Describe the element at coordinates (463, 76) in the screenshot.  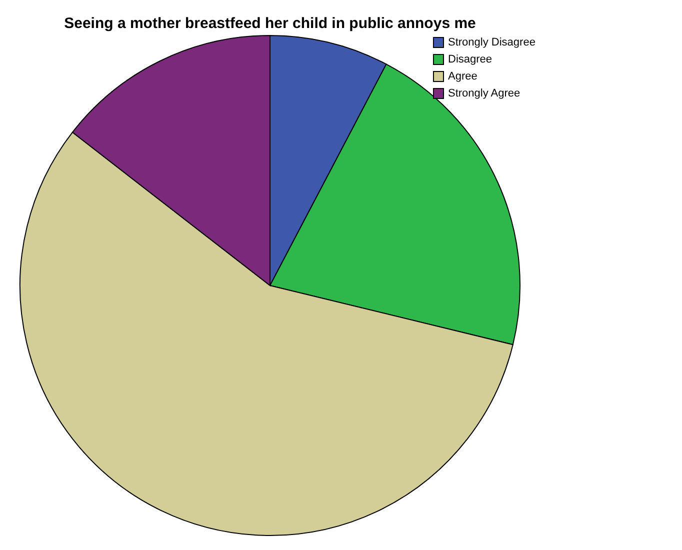
I see `legend-label: Agree` at that location.